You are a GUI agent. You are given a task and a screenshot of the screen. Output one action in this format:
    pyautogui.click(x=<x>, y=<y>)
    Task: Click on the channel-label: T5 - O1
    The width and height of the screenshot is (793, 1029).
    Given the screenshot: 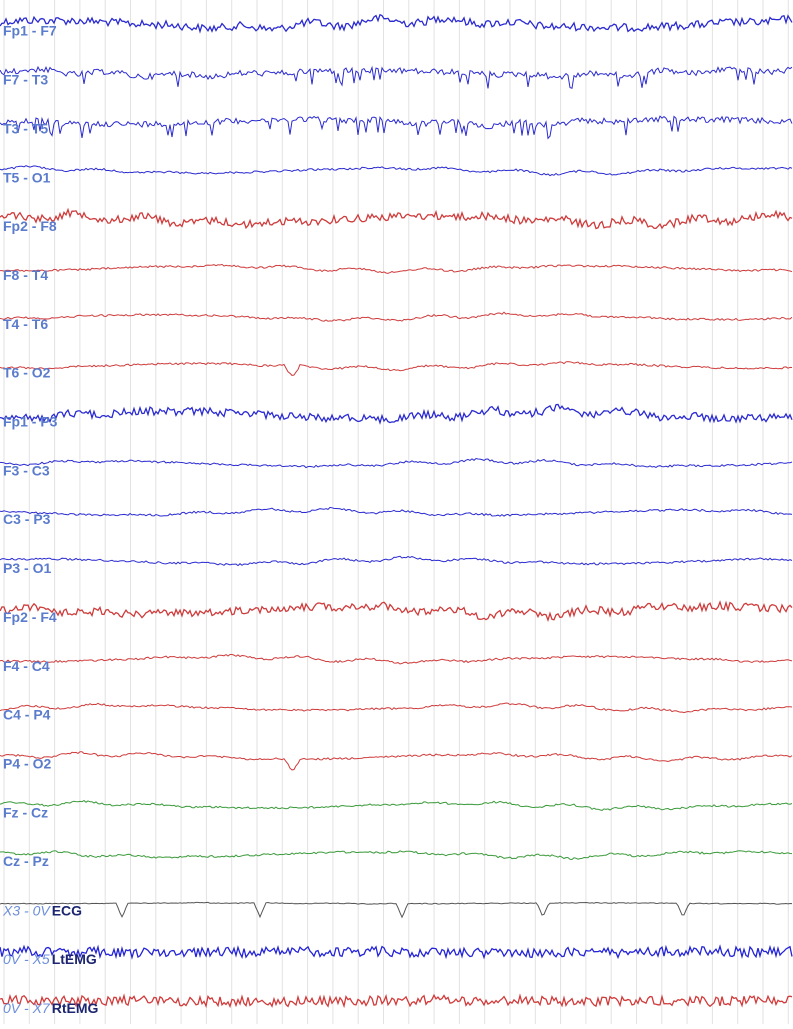 What is the action you would take?
    pyautogui.click(x=27, y=177)
    